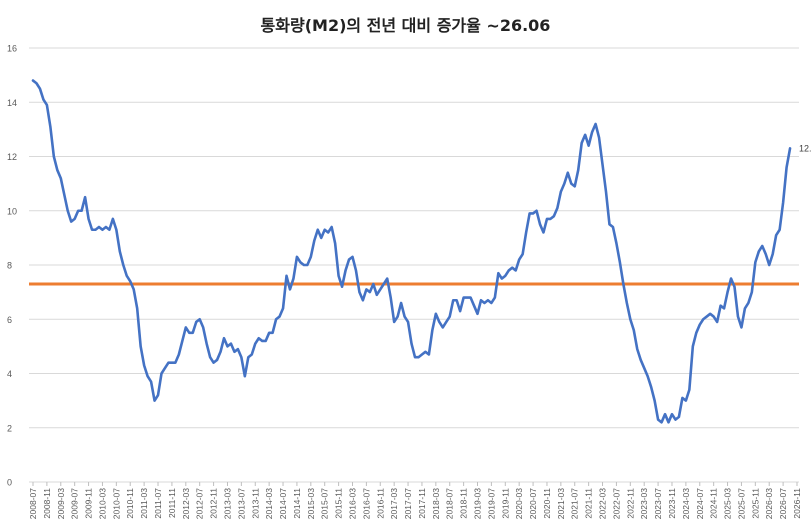  Describe the element at coordinates (630, 503) in the screenshot. I see `x-tick-label: 2022-11` at that location.